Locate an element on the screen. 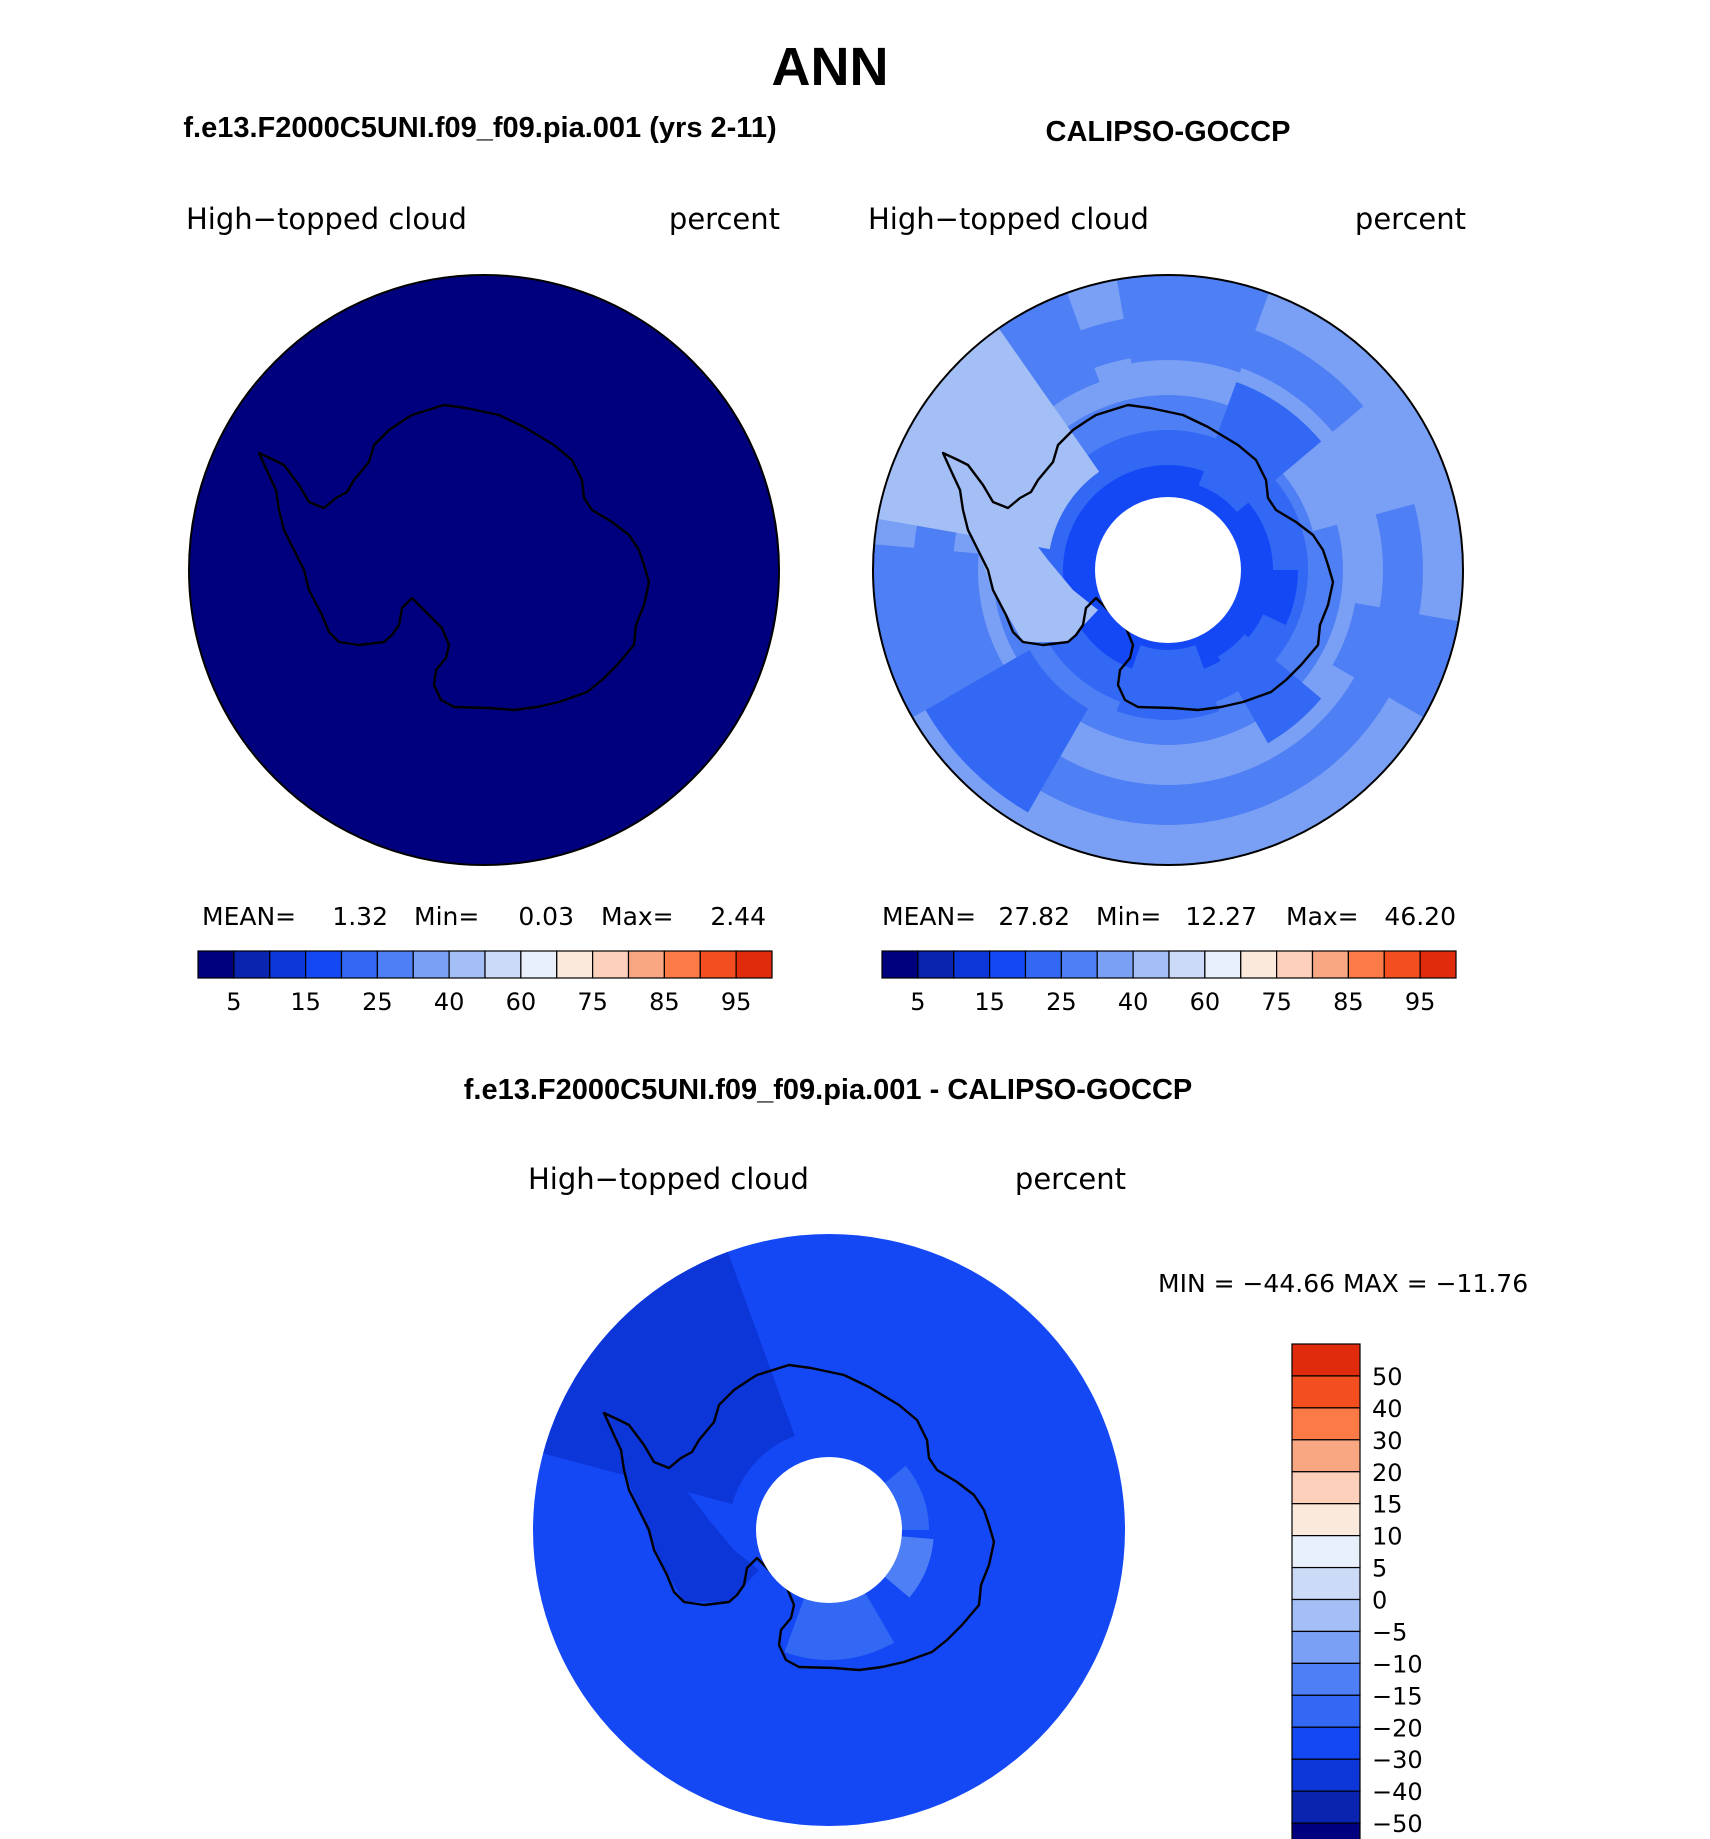 The image size is (1710, 1839). diff-polar-gap is located at coordinates (829, 1530).